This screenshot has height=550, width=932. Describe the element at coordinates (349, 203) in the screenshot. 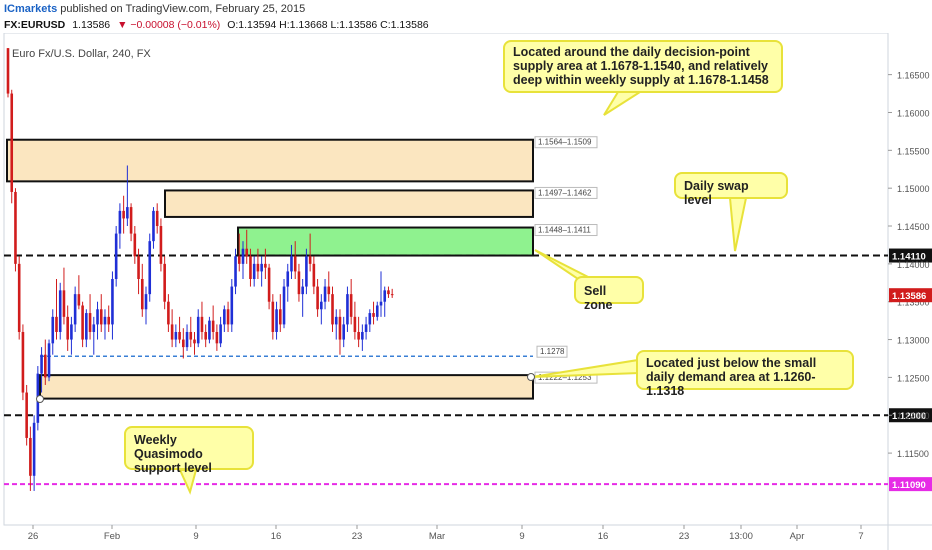

I see `h4-supply-zone` at that location.